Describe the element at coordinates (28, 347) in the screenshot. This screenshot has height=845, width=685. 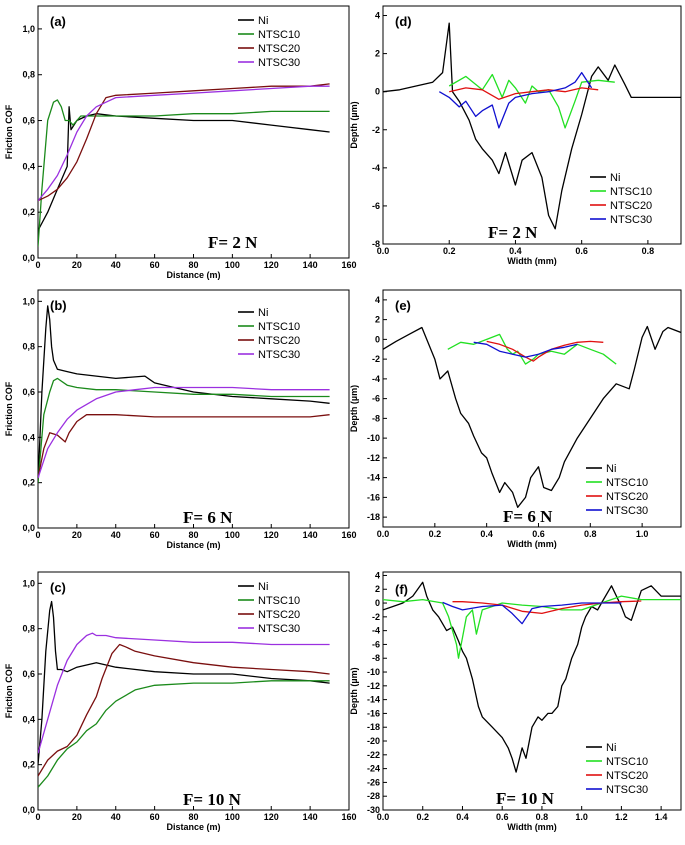
I see `y-tick-label: 0,8` at that location.